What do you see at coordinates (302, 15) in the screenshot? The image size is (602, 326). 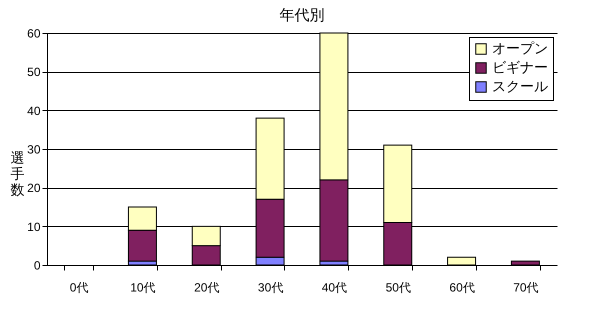 I see `chart-title: 年代別` at bounding box center [302, 15].